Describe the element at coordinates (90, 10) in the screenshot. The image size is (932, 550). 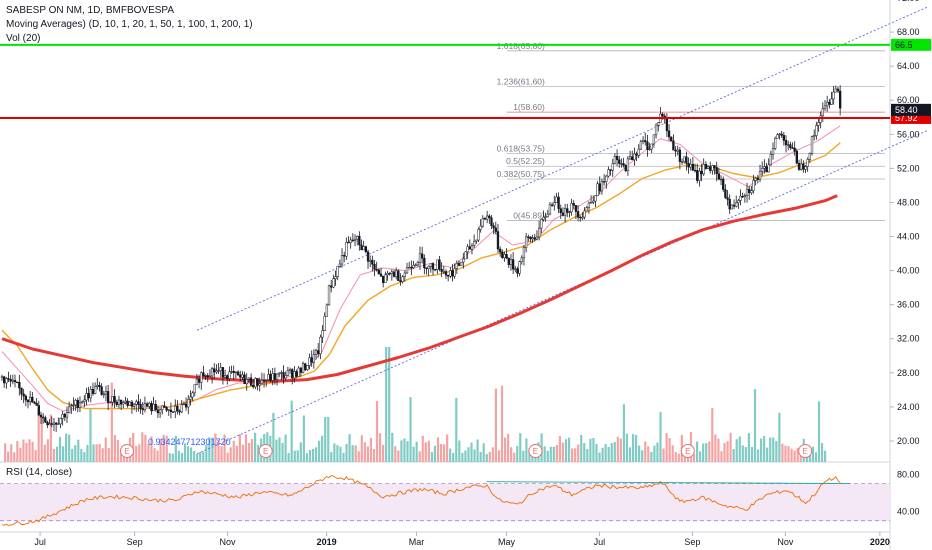
I see `symbol-title: SABESP ON NM, 1D, BMFBOVESPA` at that location.